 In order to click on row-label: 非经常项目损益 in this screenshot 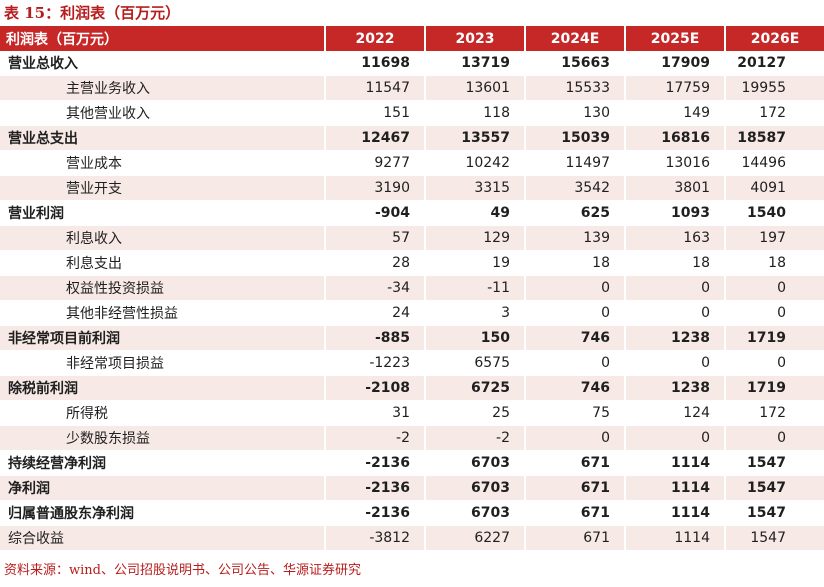, I will do `click(162, 363)`.